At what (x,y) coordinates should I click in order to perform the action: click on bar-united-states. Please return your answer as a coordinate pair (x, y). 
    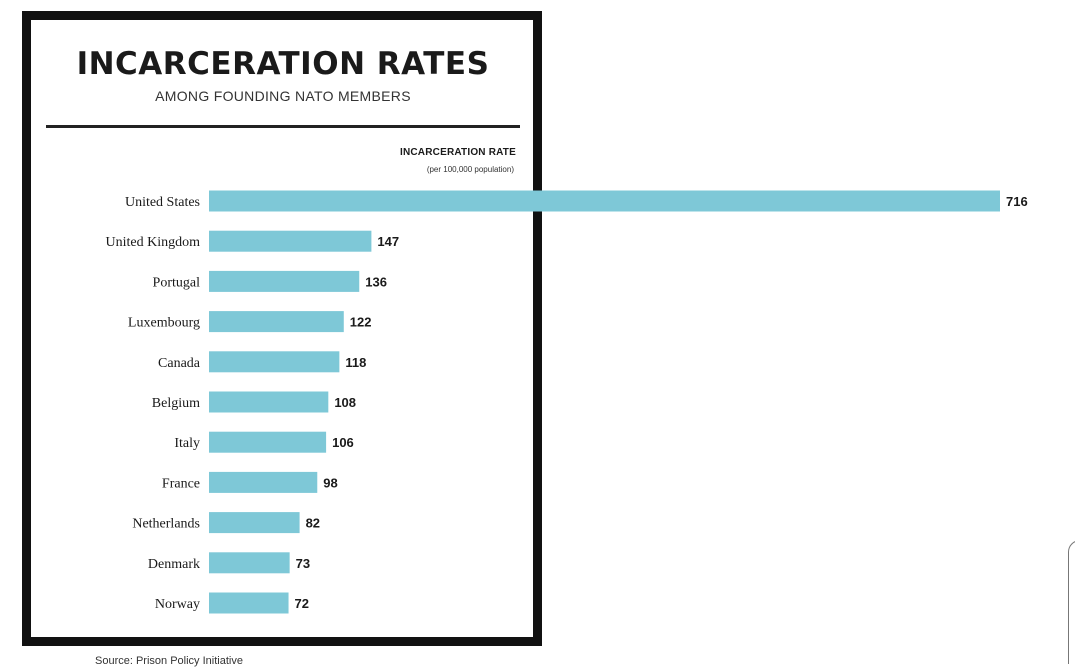
    Looking at the image, I should click on (604, 201).